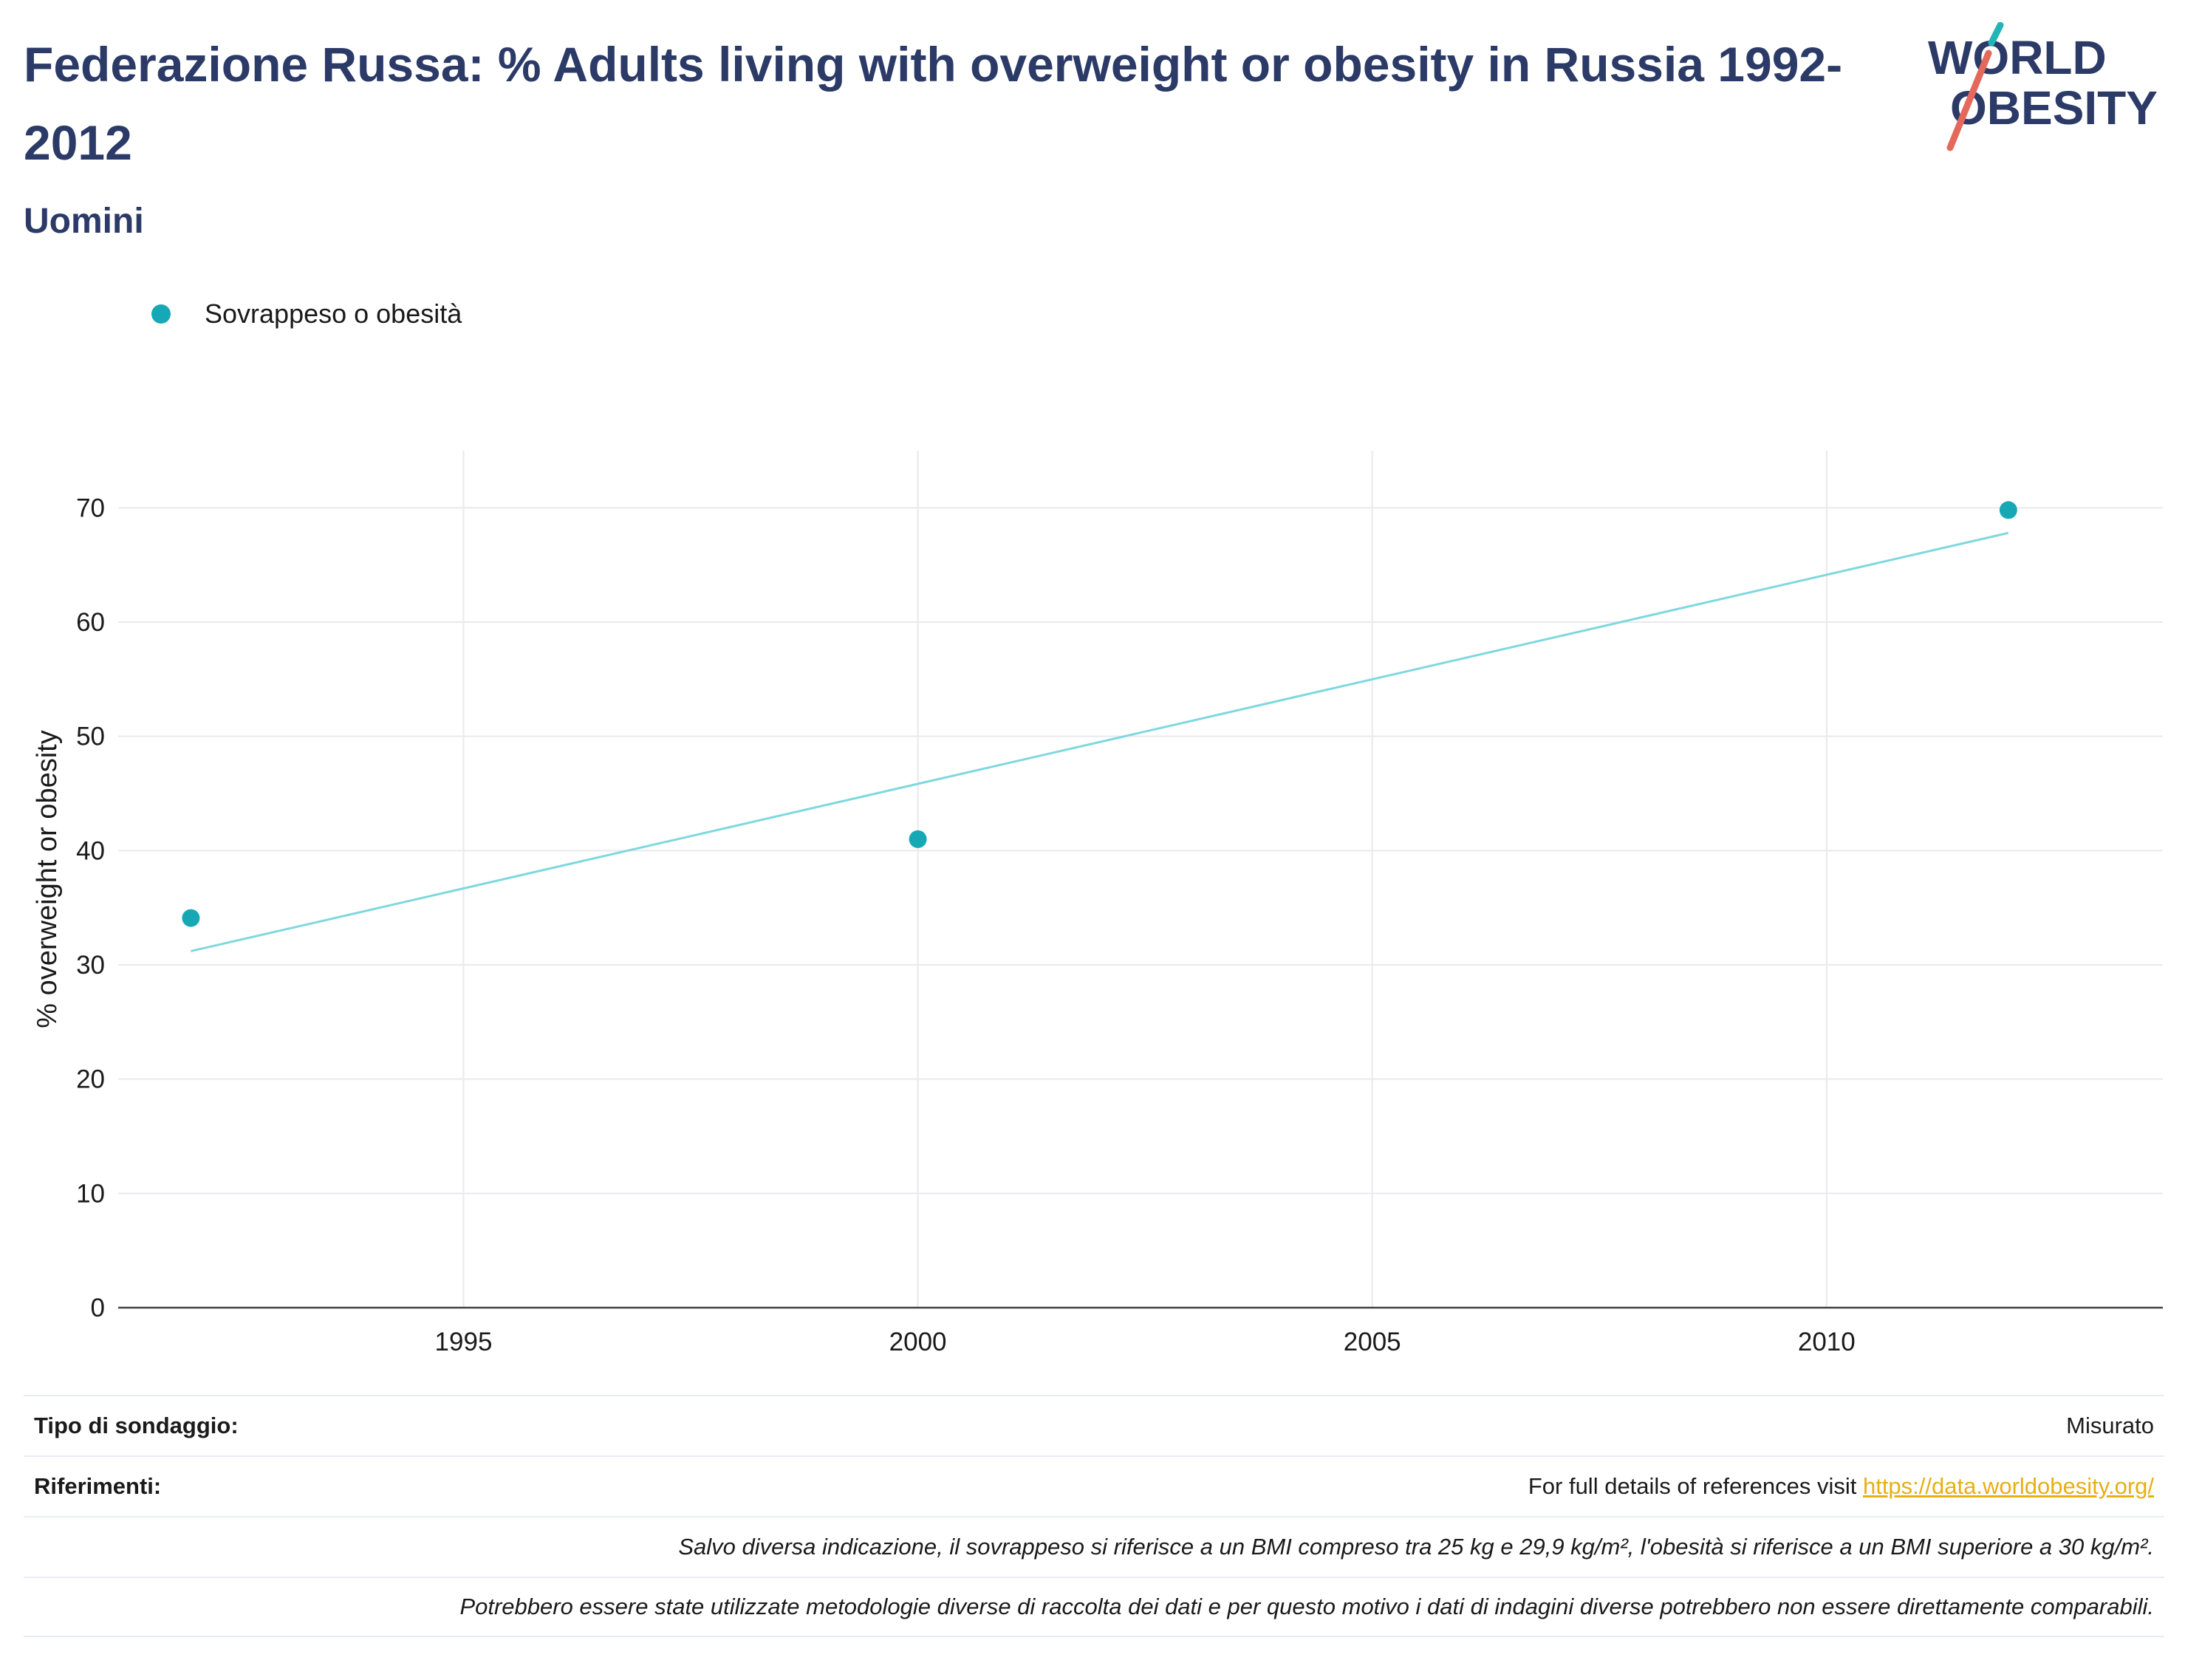  What do you see at coordinates (1827, 1342) in the screenshot?
I see `x-tick-label: 2010` at bounding box center [1827, 1342].